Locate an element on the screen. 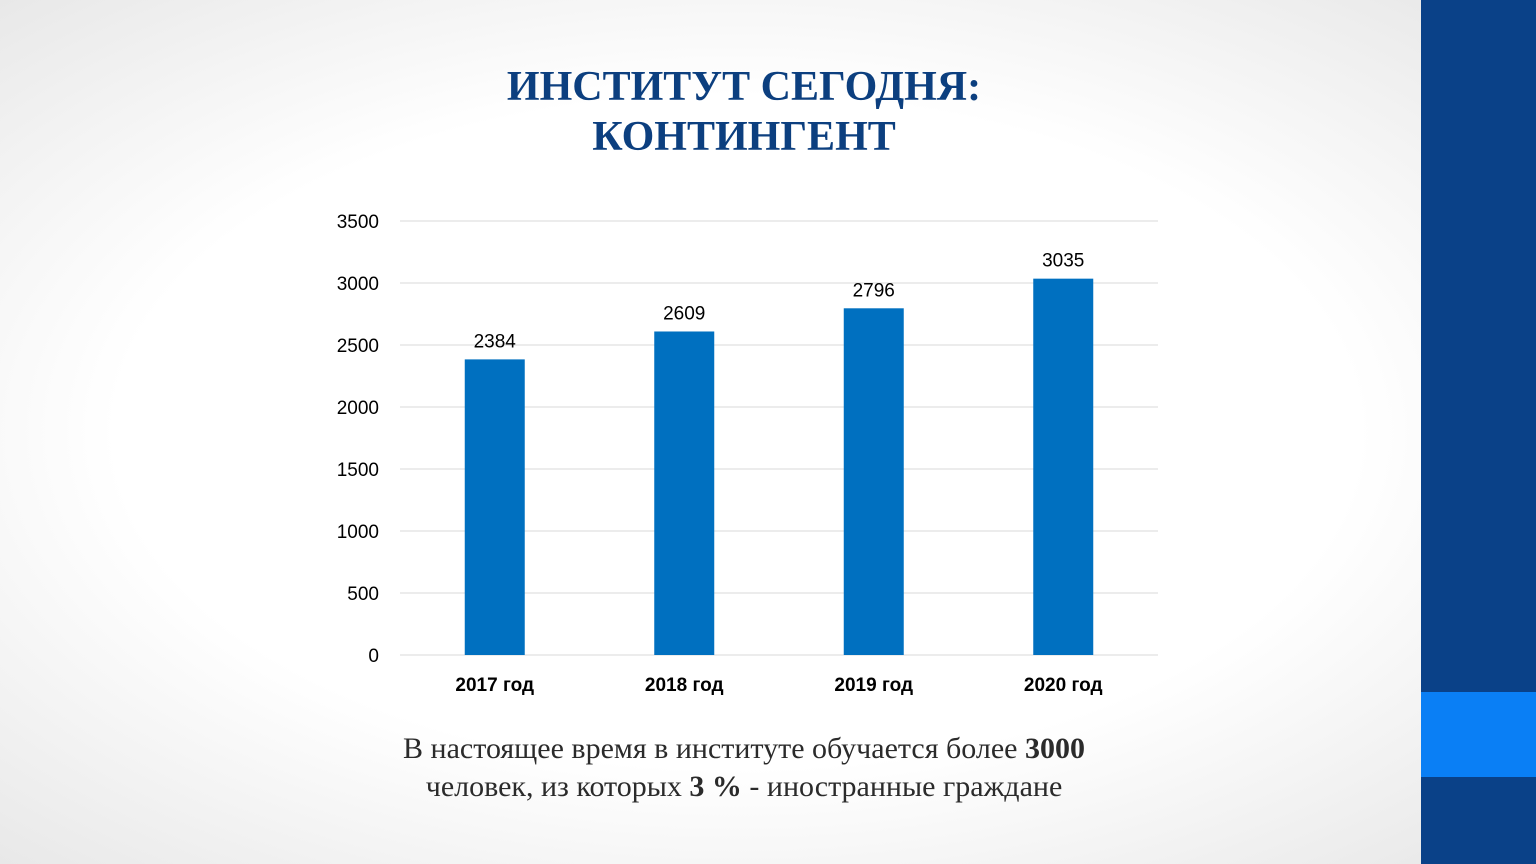  data-label: 2609 is located at coordinates (684, 313).